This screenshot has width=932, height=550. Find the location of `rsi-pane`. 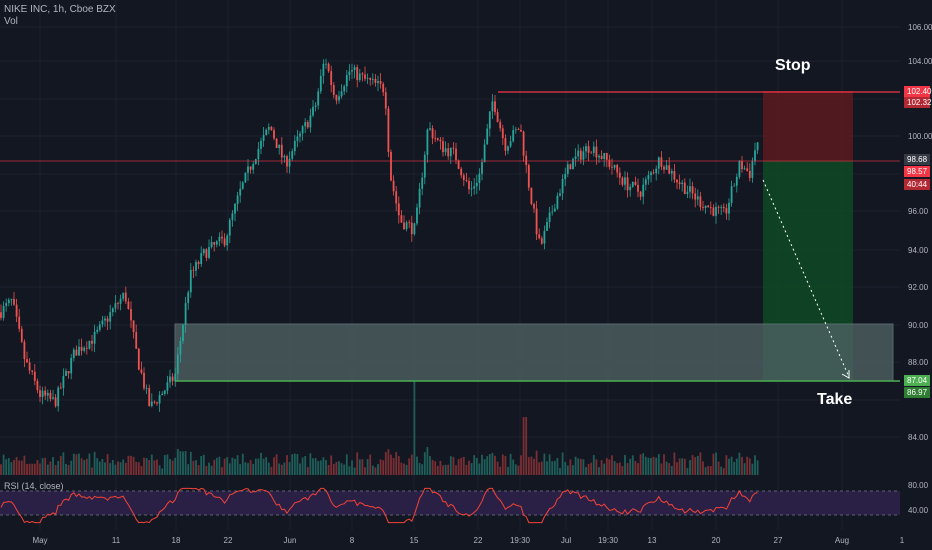

rsi-pane is located at coordinates (450, 505).